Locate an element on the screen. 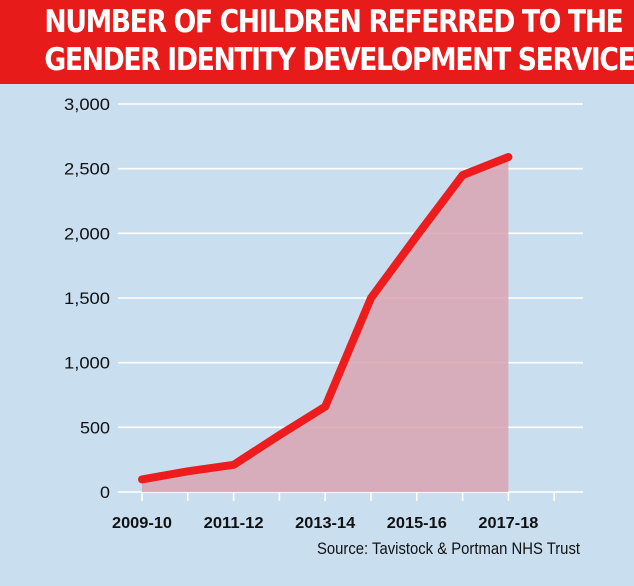  y-tick-label: 3,000 is located at coordinates (87, 104).